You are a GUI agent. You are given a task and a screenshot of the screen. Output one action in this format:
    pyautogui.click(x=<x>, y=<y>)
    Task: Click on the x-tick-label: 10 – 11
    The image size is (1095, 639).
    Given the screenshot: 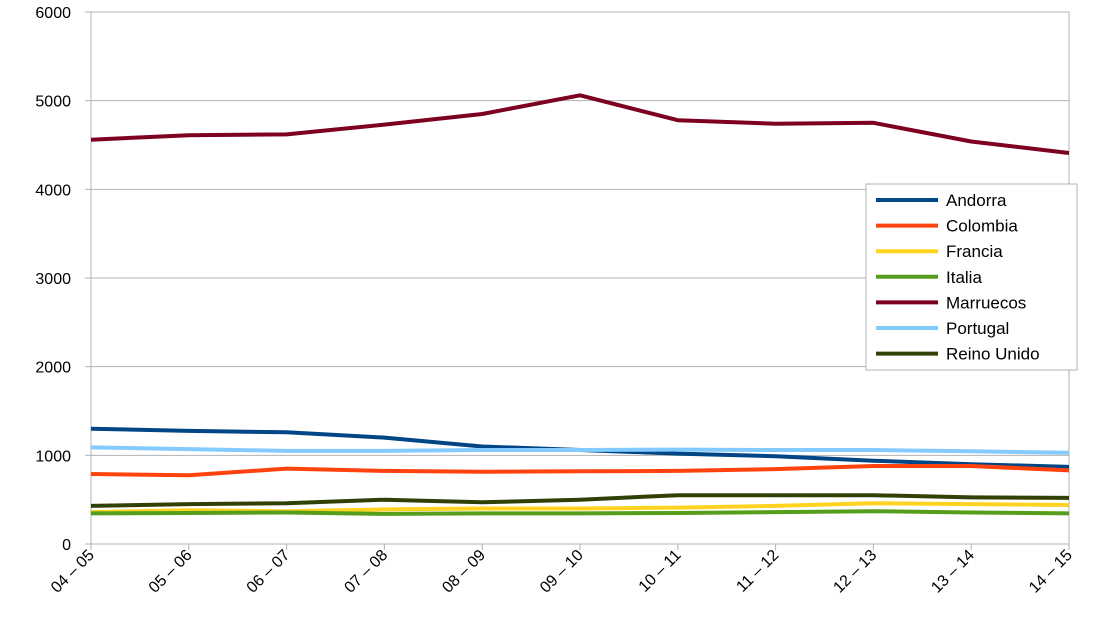 What is the action you would take?
    pyautogui.click(x=660, y=571)
    